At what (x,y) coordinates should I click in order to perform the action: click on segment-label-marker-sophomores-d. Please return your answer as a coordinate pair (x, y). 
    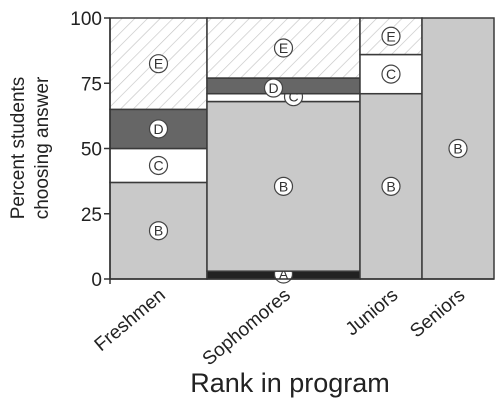
    Looking at the image, I should click on (273, 88).